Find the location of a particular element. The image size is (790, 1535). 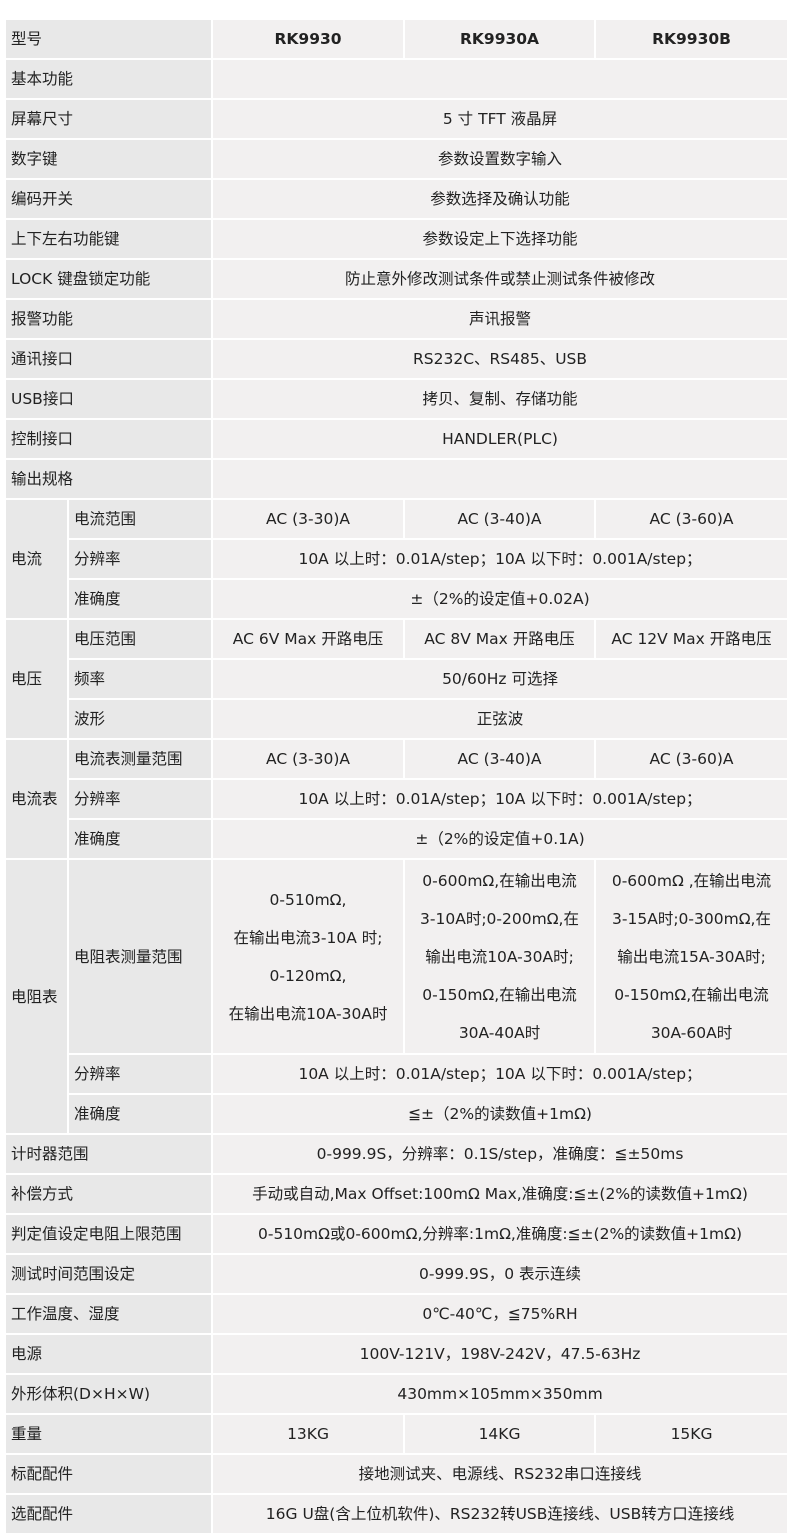

table-row: 外形体积(D×H×W) 430mm×105mm×350mm is located at coordinates (396, 1394).